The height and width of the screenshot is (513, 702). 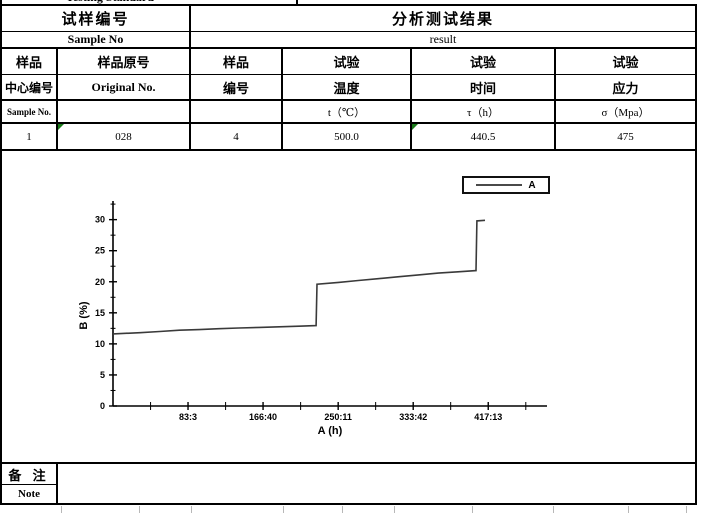 I want to click on colE-line2-label: 时间, so click(x=482, y=88).